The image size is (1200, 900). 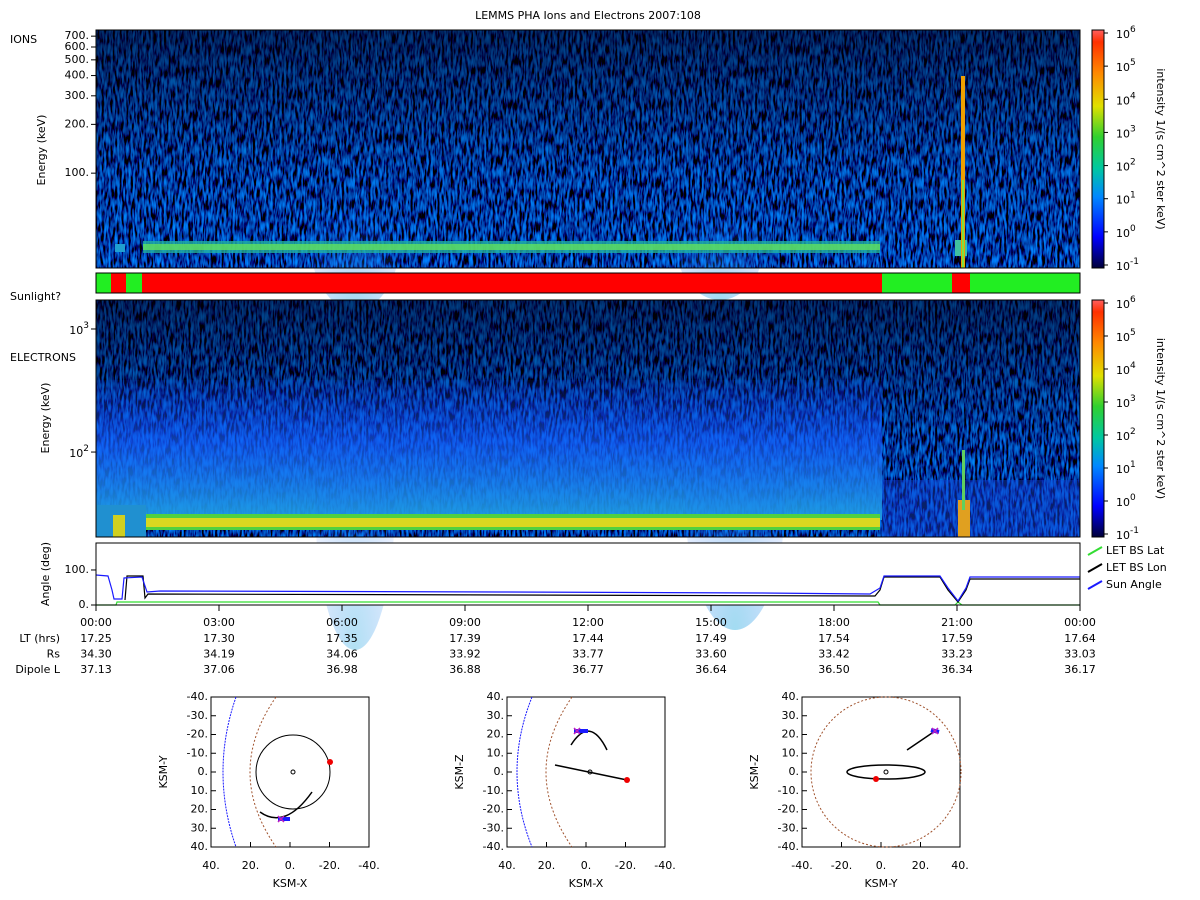 What do you see at coordinates (77, 569) in the screenshot?
I see `y-tick-label: 100.` at bounding box center [77, 569].